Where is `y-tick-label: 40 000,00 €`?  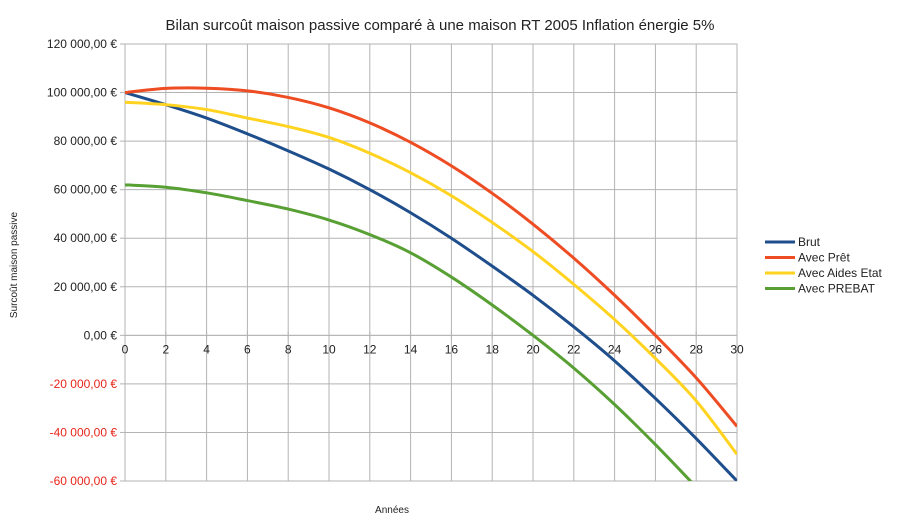
y-tick-label: 40 000,00 € is located at coordinates (86, 238).